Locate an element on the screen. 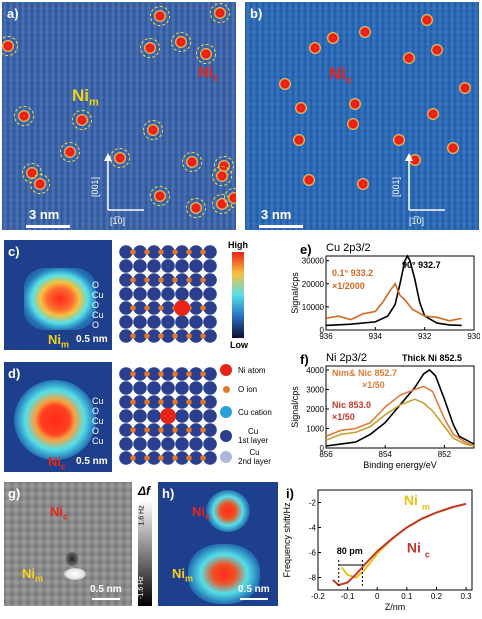 Image resolution: width=482 pixels, height=619 pixels. legend-label: O ion is located at coordinates (248, 389).